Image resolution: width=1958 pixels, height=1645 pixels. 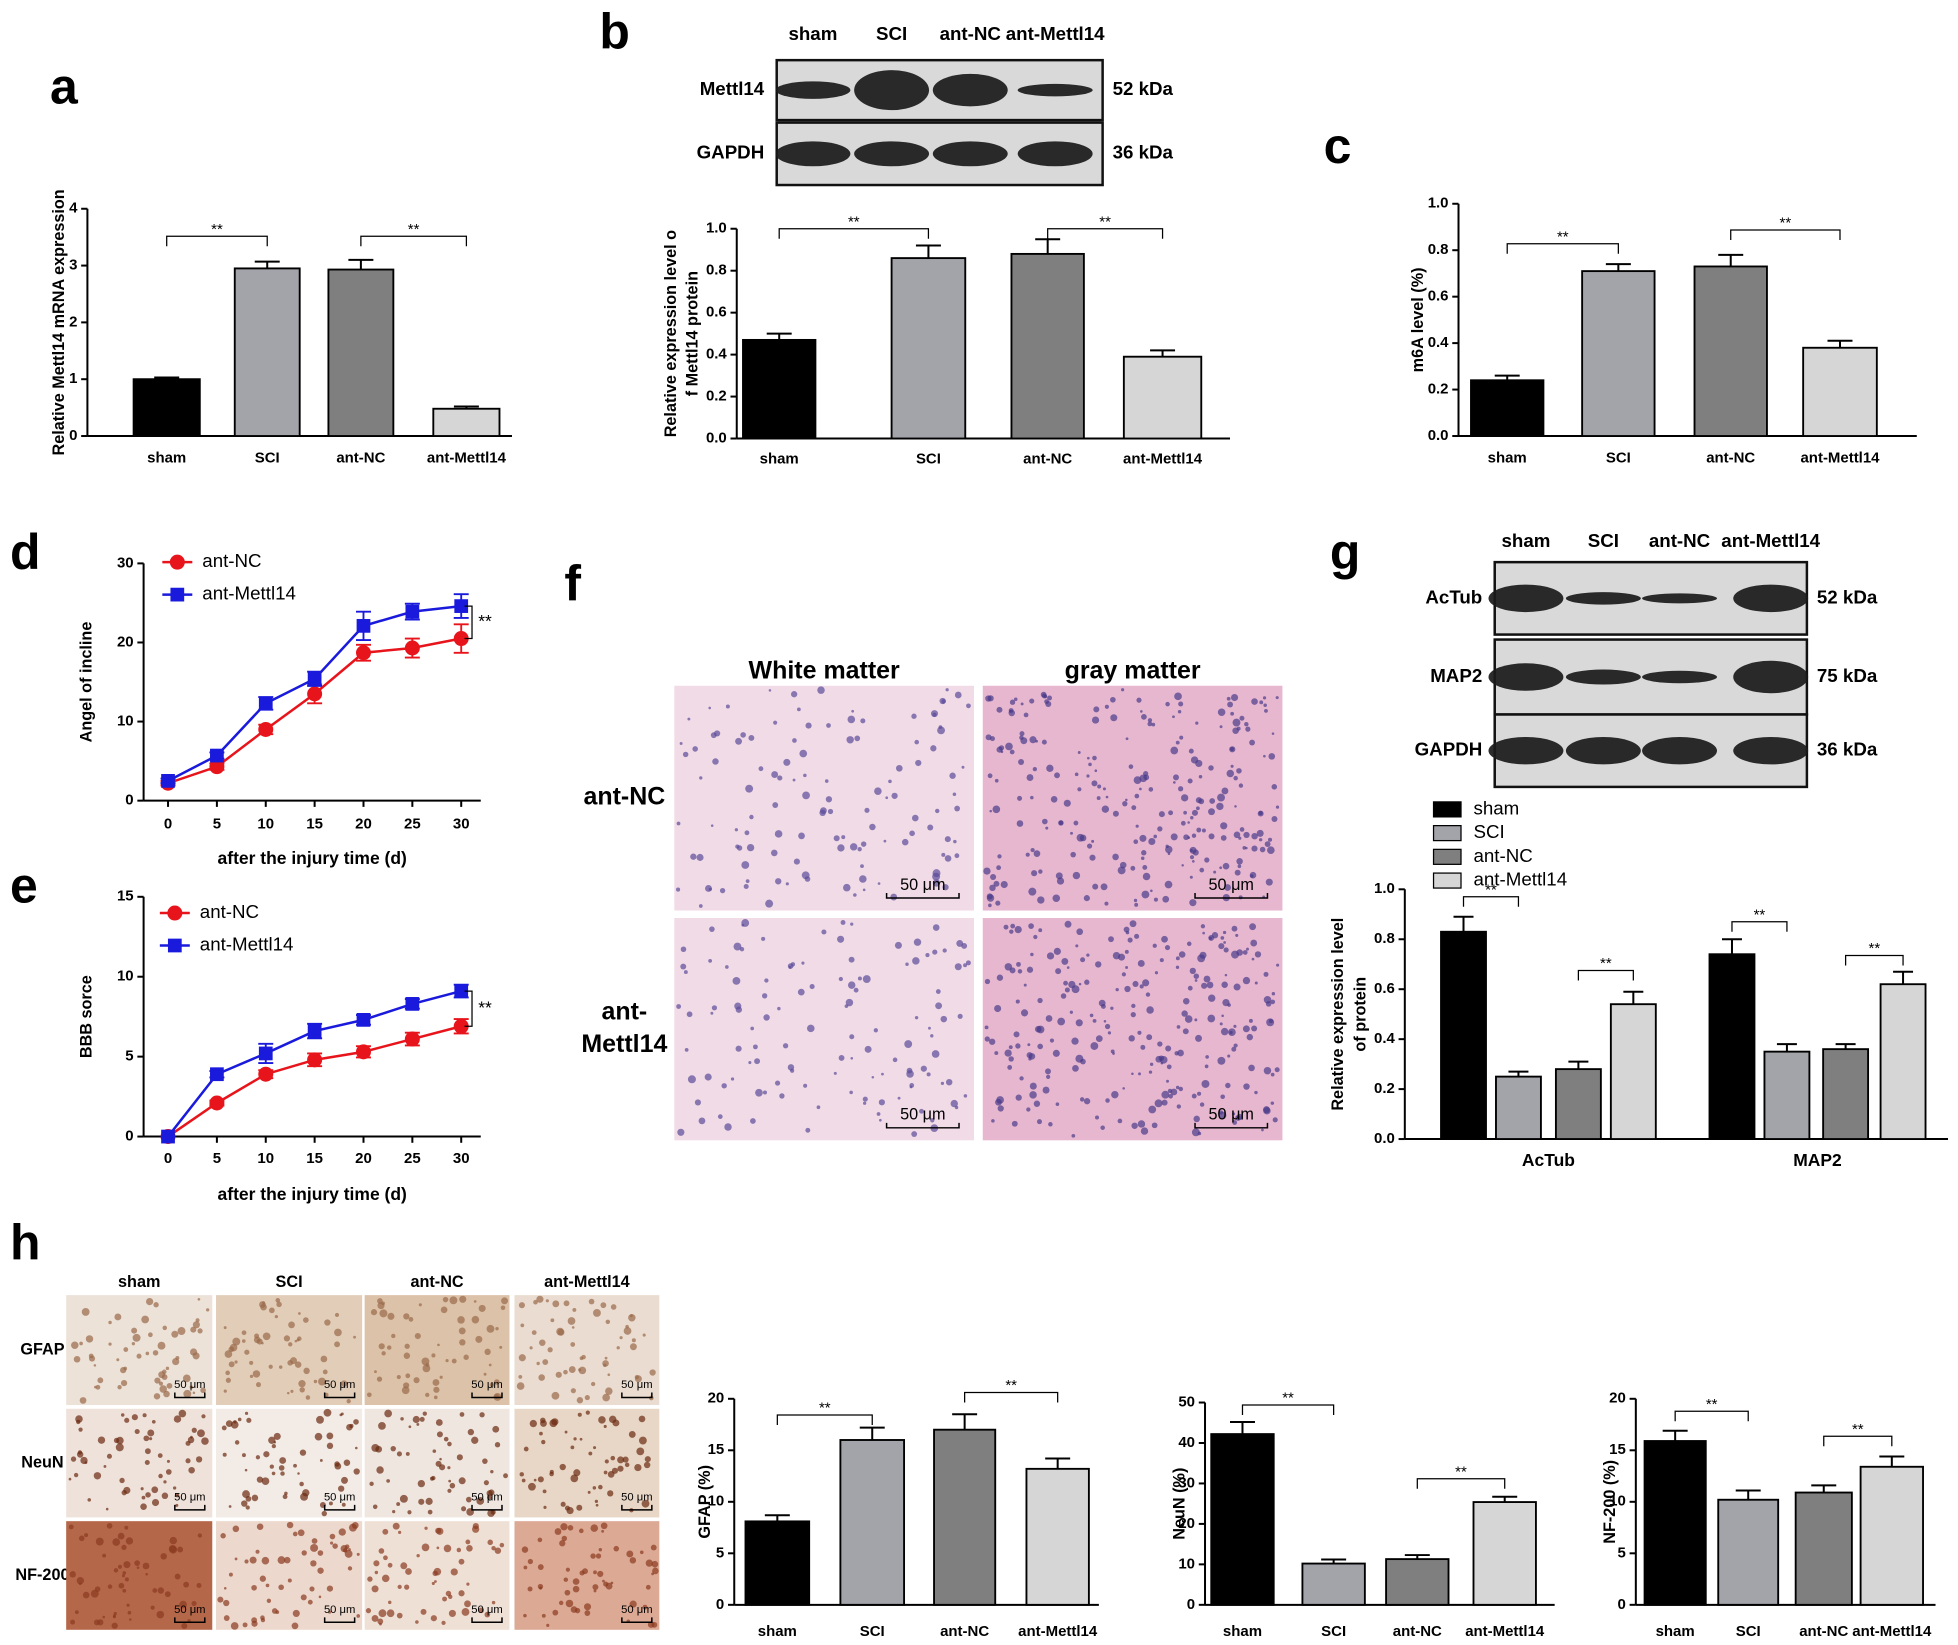 I want to click on bar, so click(x=267, y=352).